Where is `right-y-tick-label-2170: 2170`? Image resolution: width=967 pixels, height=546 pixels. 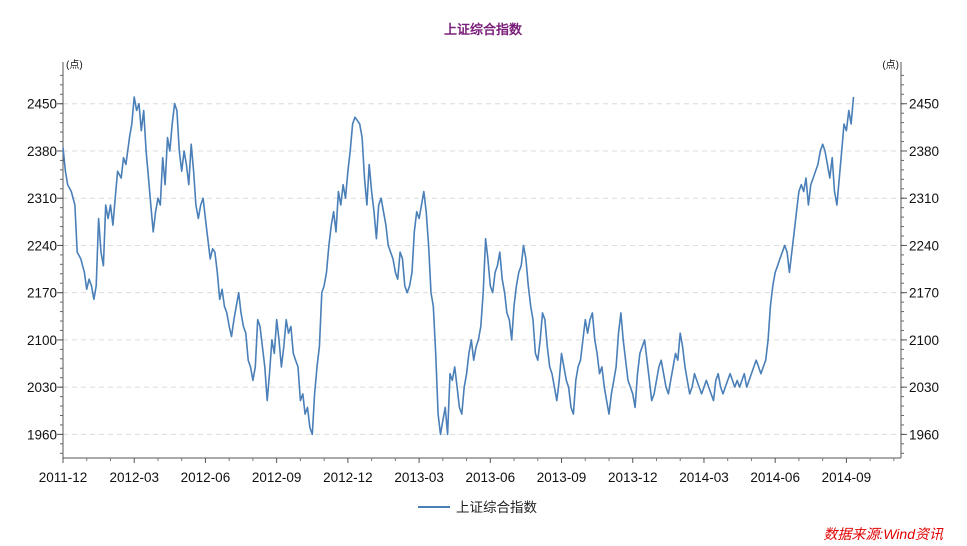
right-y-tick-label-2170: 2170 is located at coordinates (924, 293).